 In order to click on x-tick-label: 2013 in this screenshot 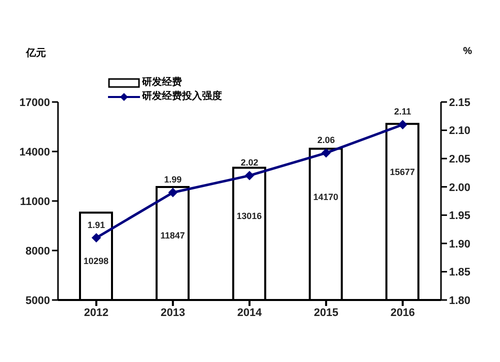, I will do `click(173, 312)`.